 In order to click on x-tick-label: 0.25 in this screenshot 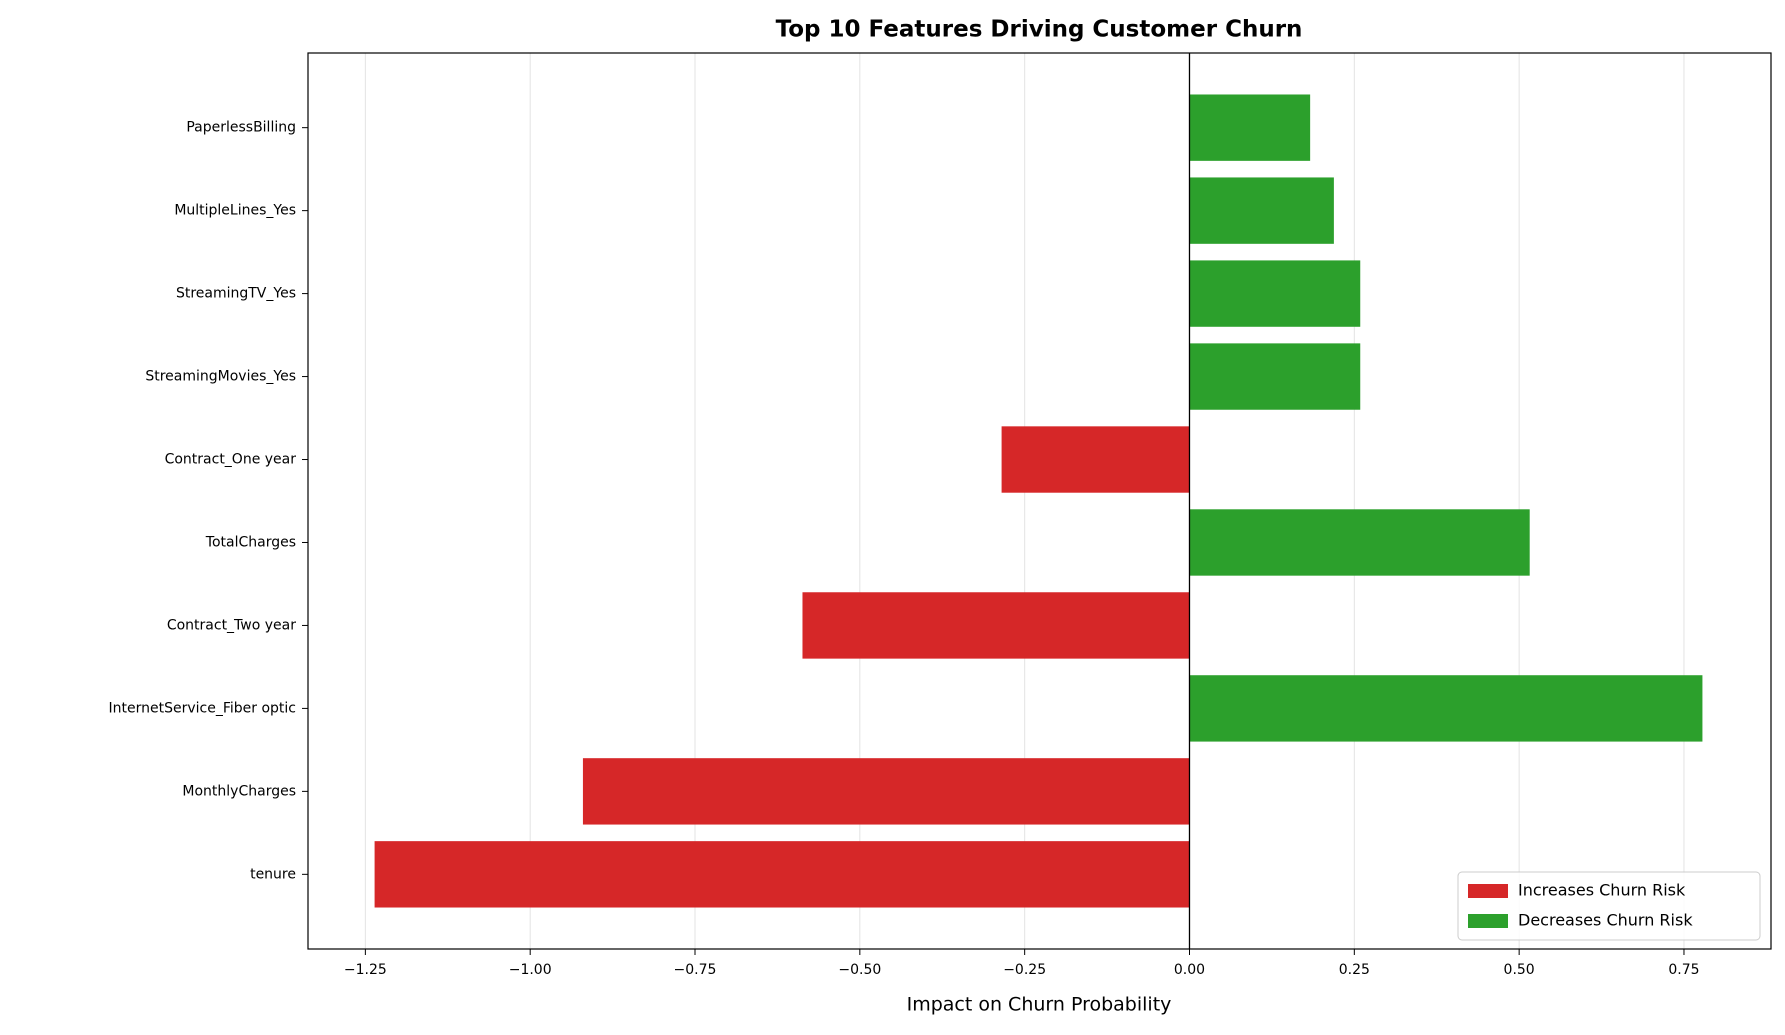, I will do `click(1354, 970)`.